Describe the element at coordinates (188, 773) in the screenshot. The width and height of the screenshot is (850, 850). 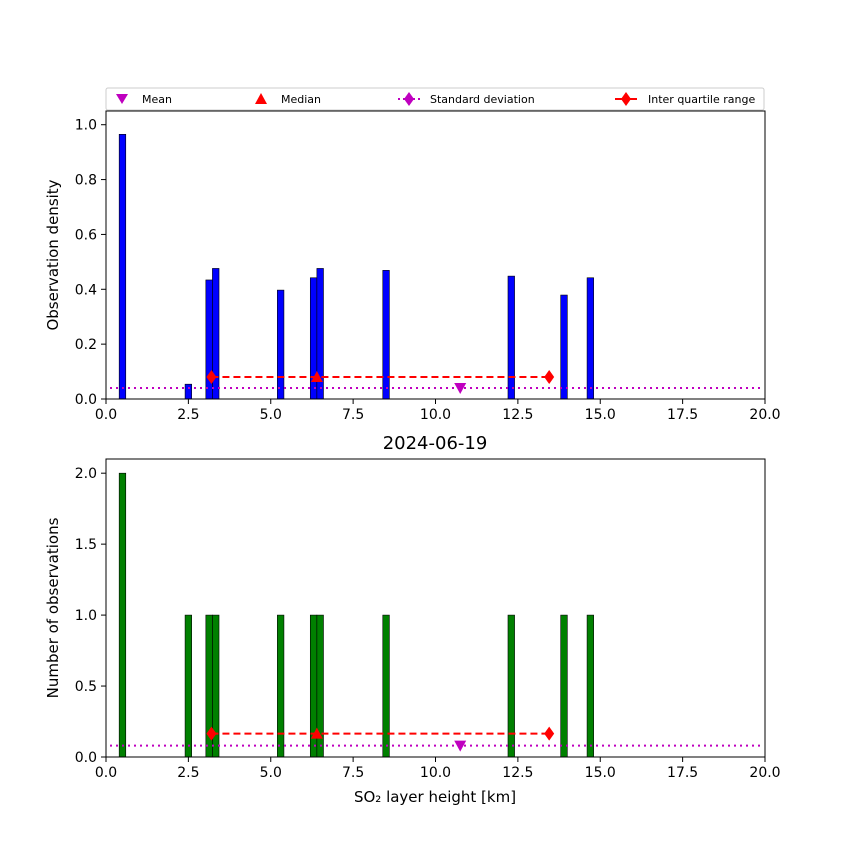
I see `count-x-tick-label: 2.5` at that location.